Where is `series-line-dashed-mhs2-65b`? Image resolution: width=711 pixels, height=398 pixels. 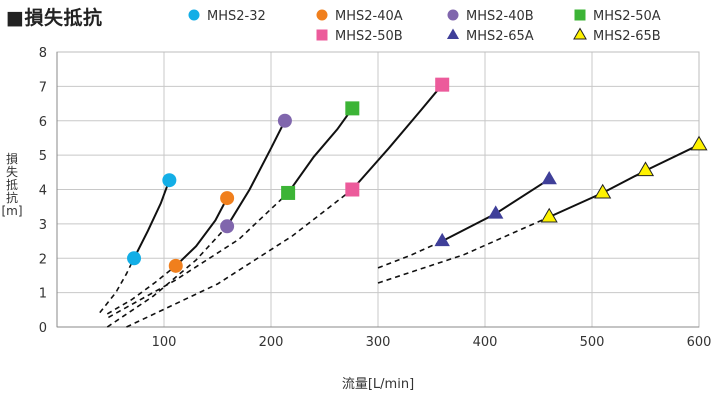
series-line-dashed-mhs2-65b is located at coordinates (463, 250).